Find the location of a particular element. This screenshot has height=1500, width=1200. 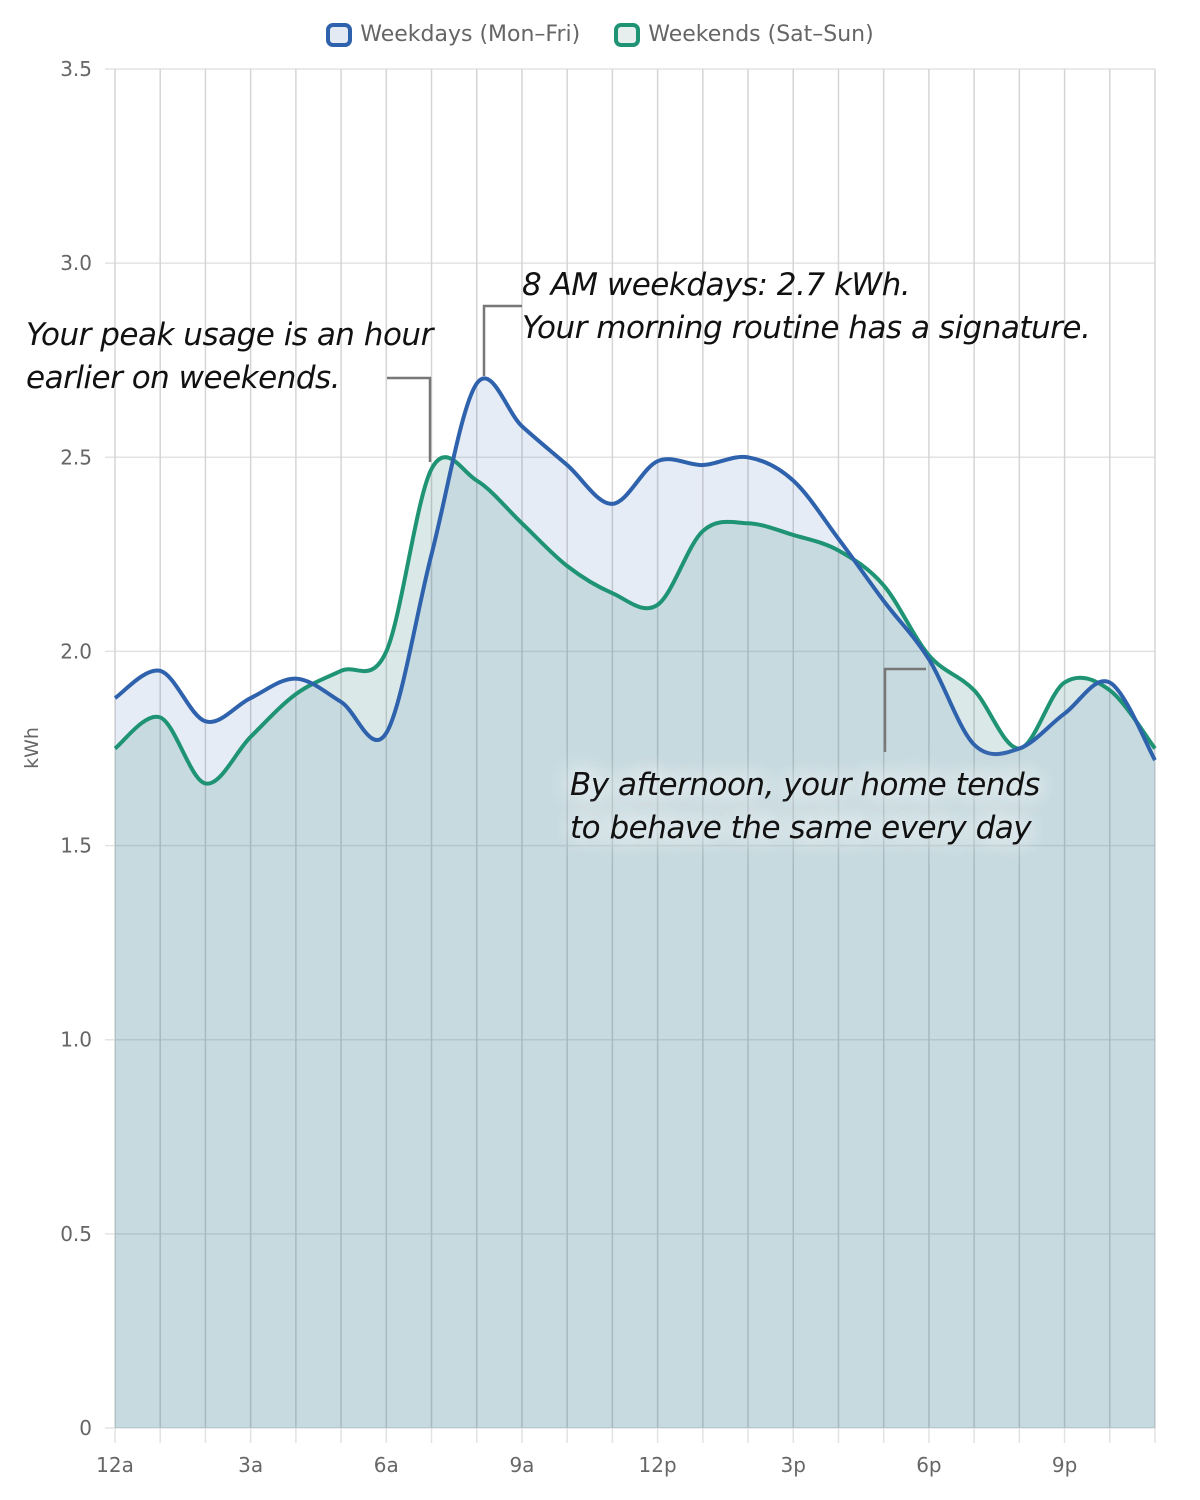

y-tick-label: 1.5 is located at coordinates (76, 846).